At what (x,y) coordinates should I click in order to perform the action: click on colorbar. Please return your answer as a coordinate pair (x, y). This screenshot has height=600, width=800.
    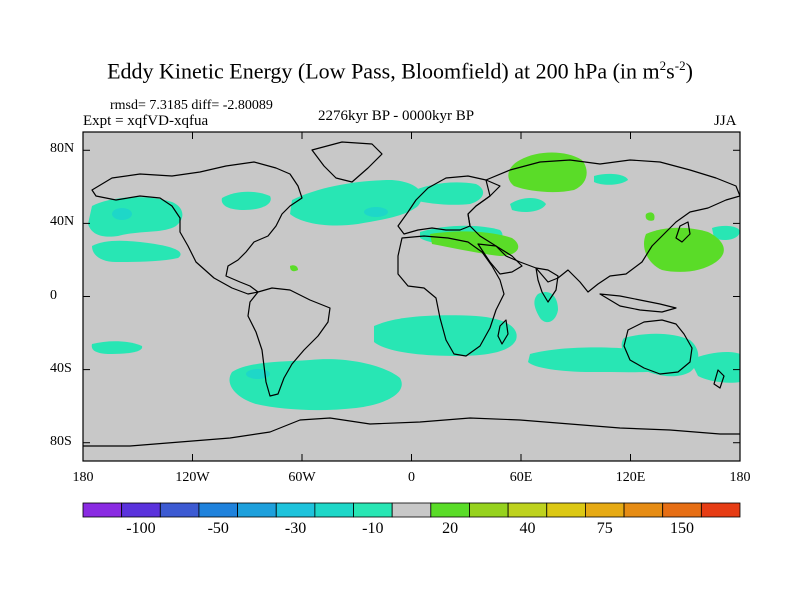
    Looking at the image, I should click on (411, 510).